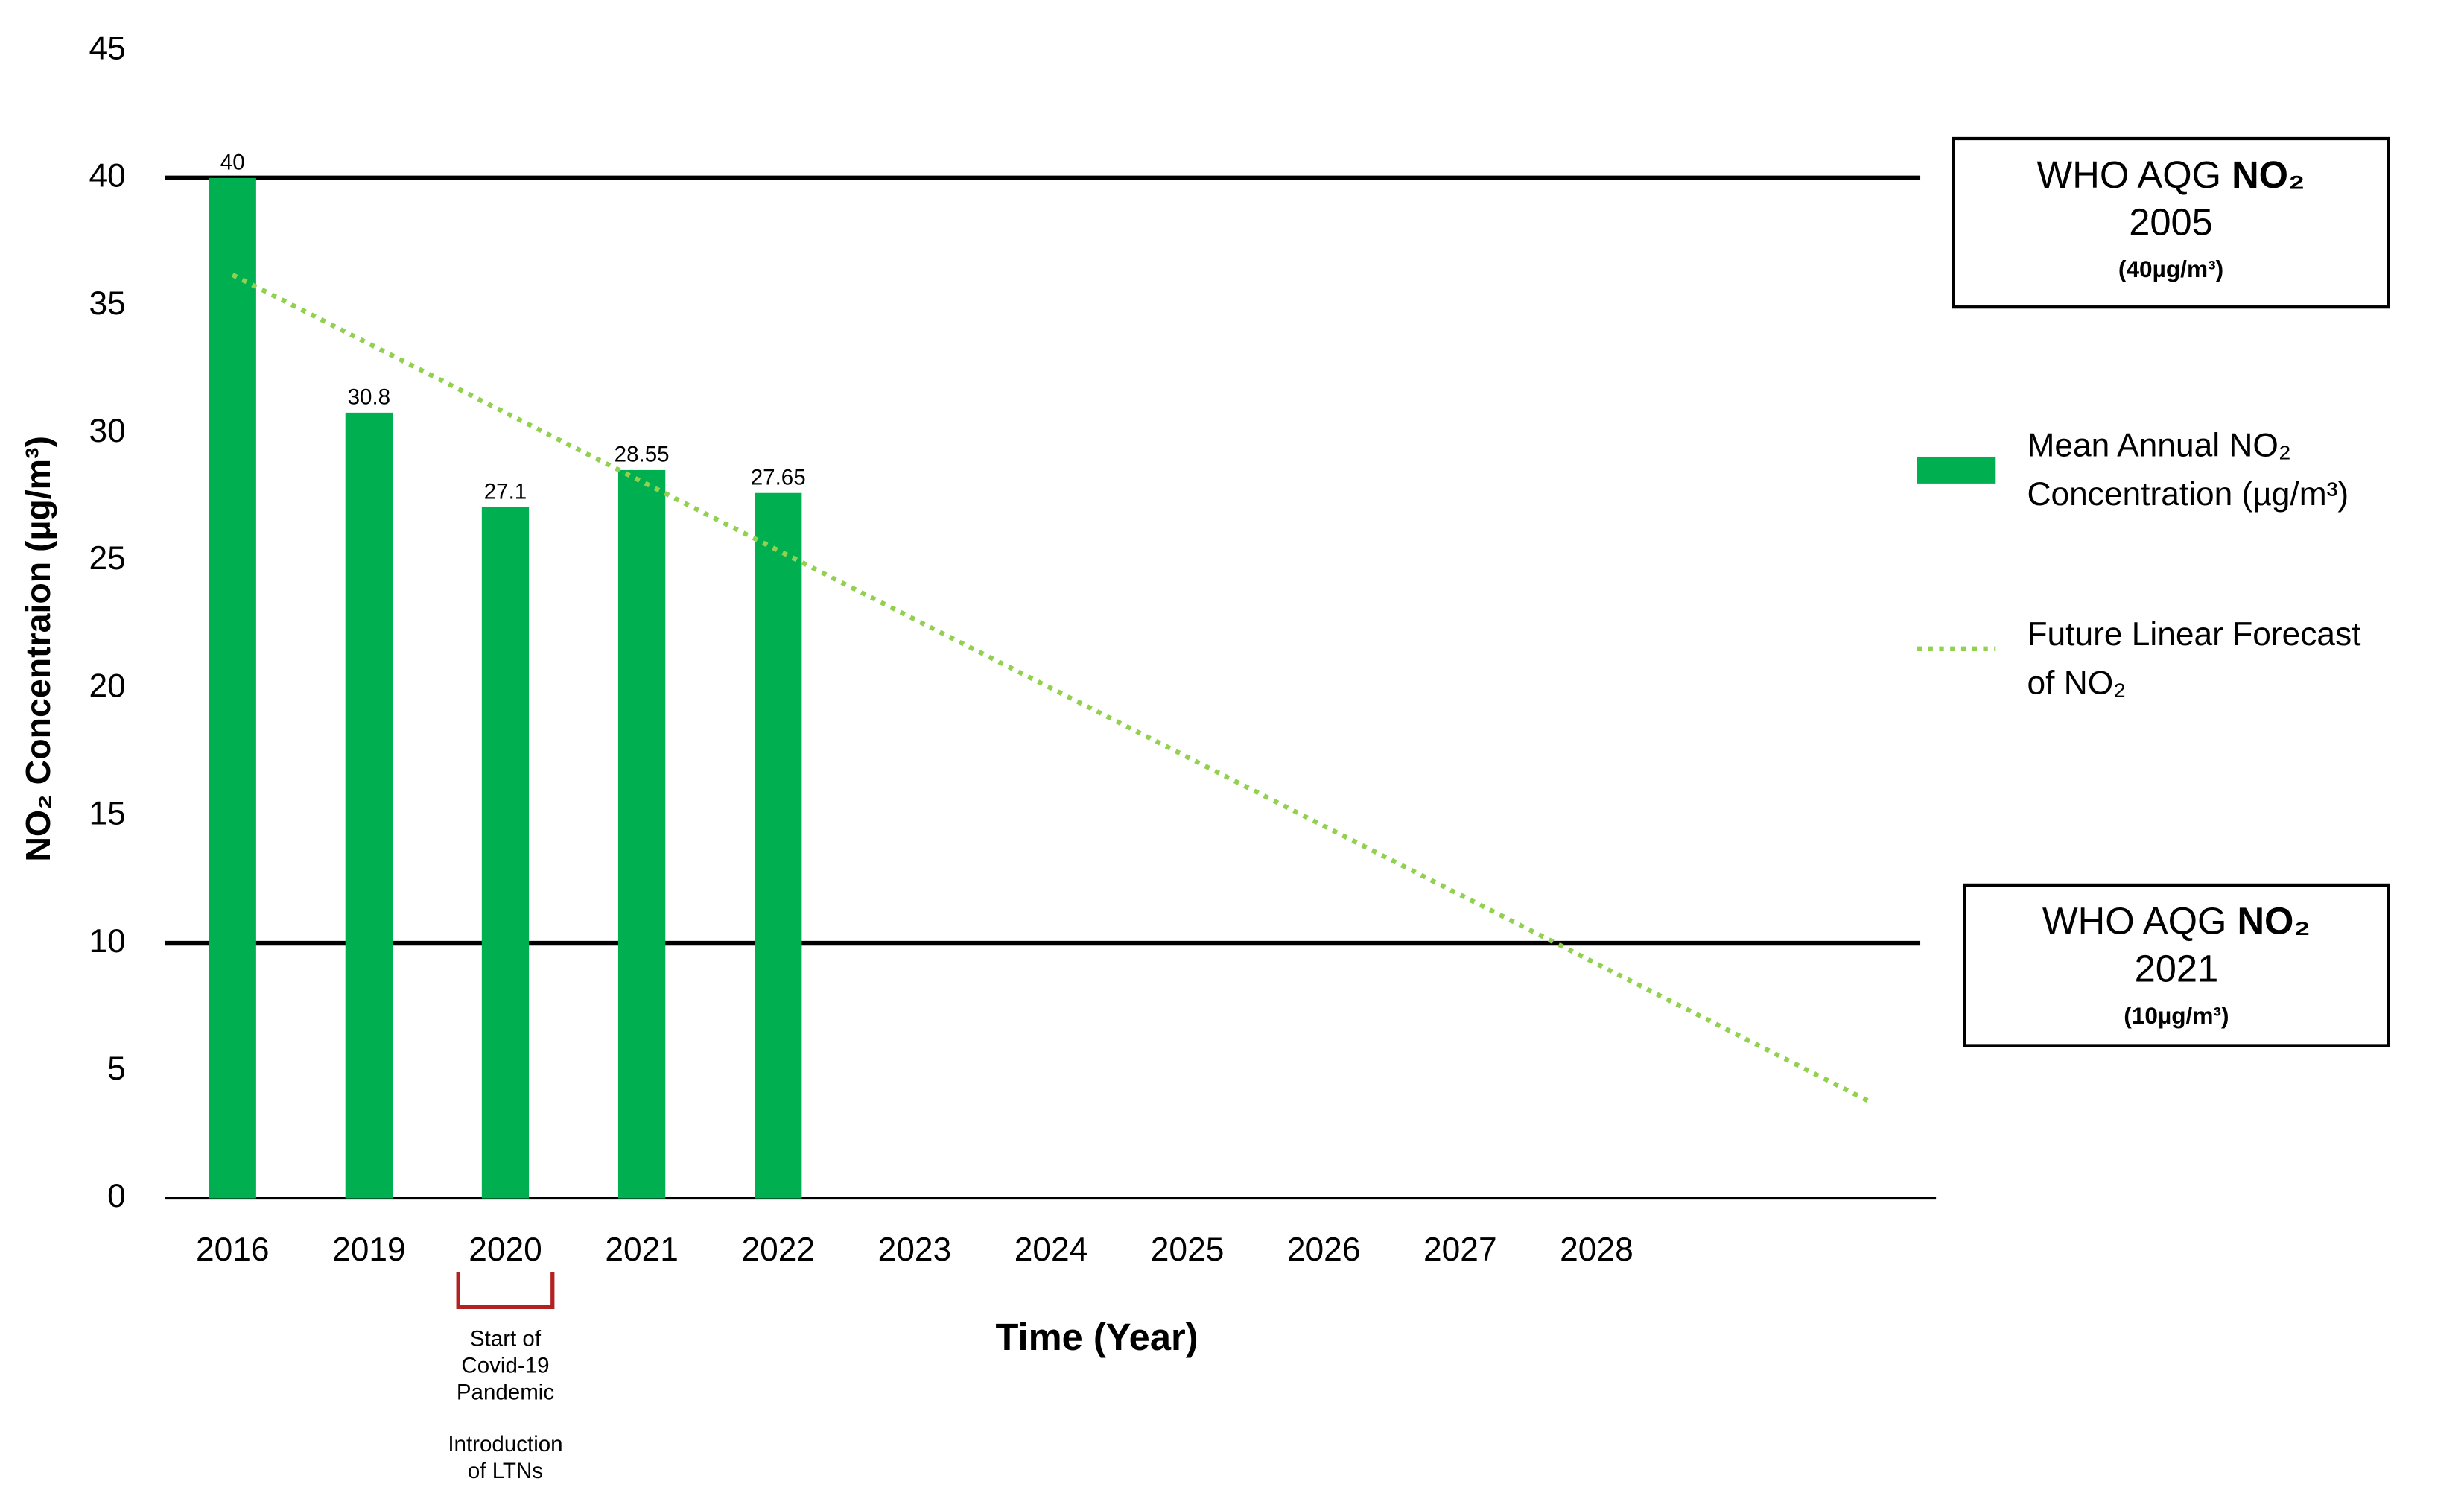 Image resolution: width=2464 pixels, height=1496 pixels. What do you see at coordinates (505, 1471) in the screenshot?
I see `annotation-text: of LTNs` at bounding box center [505, 1471].